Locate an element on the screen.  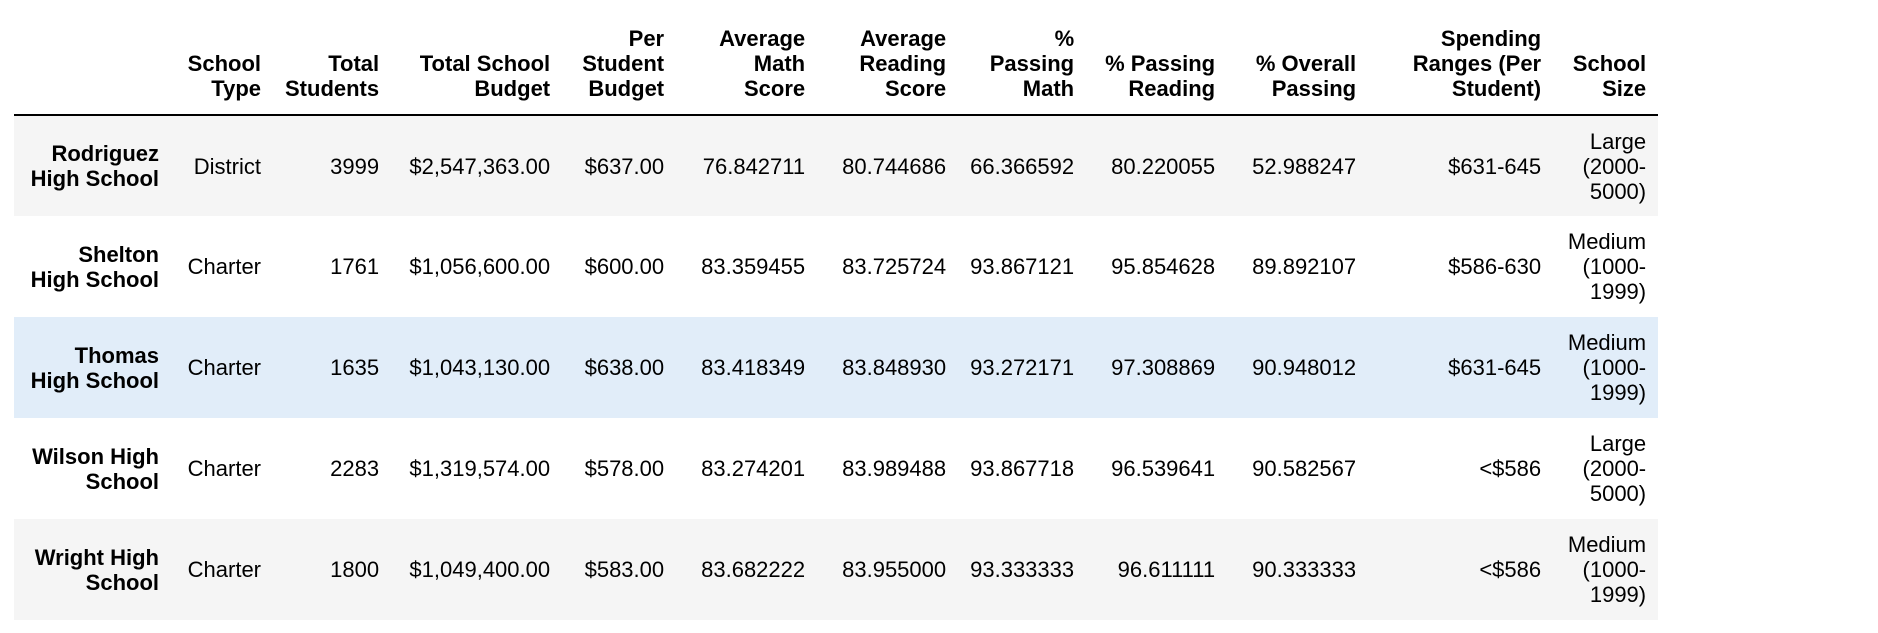
index-header is located at coordinates (92, 65).